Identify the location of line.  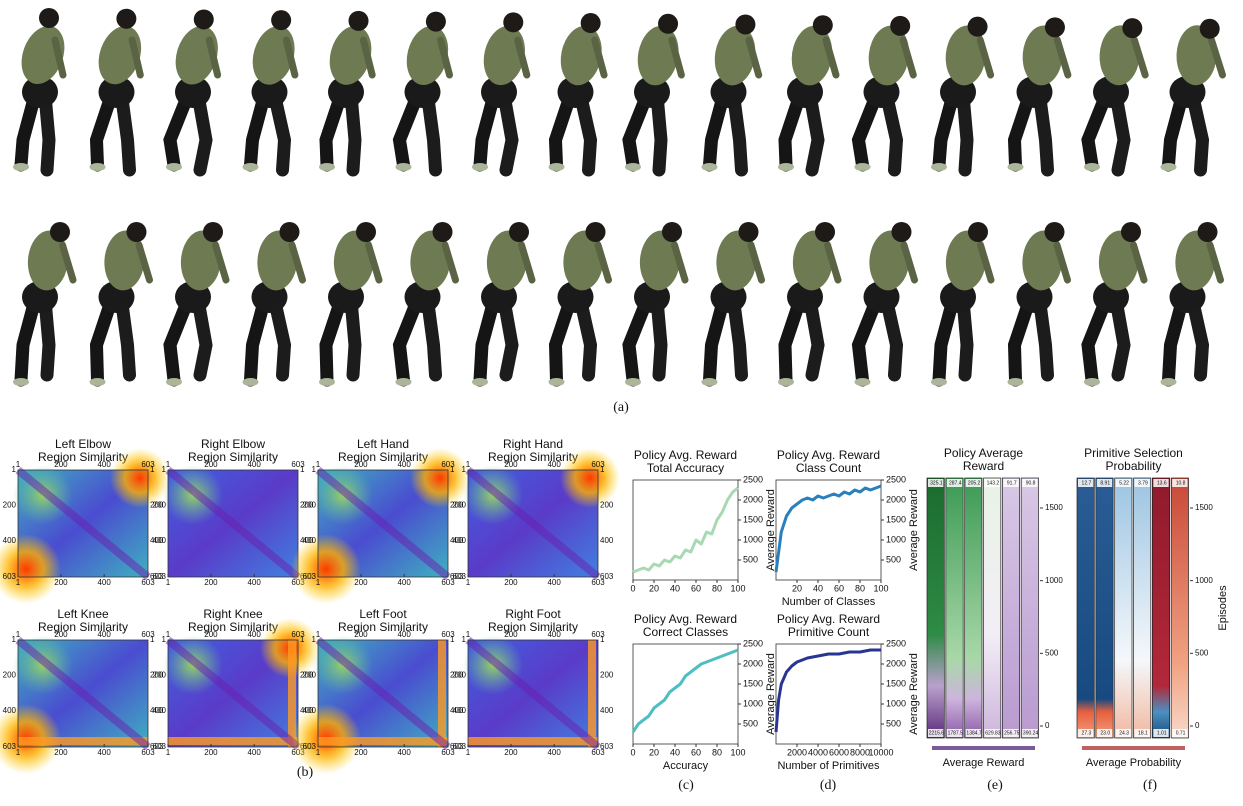
(685, 690).